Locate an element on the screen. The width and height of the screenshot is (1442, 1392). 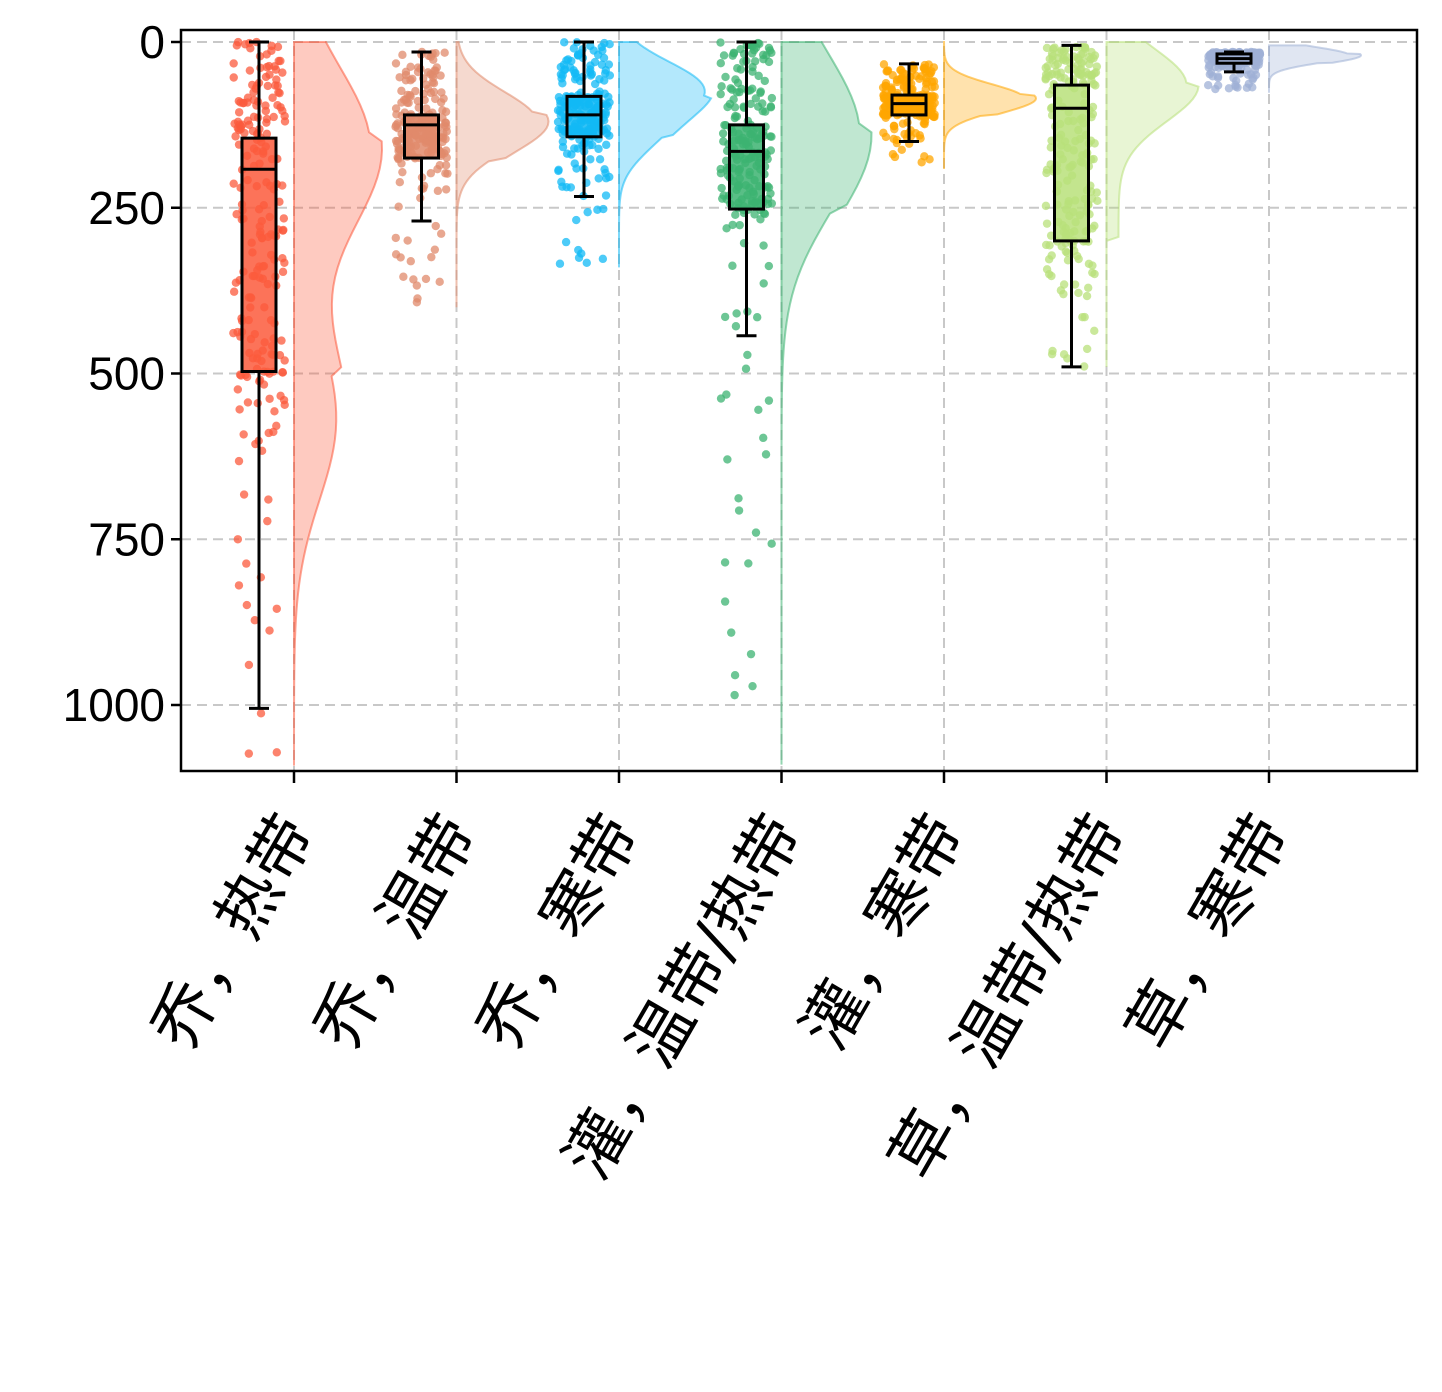
y-tick-label: 500 is located at coordinates (126, 374).